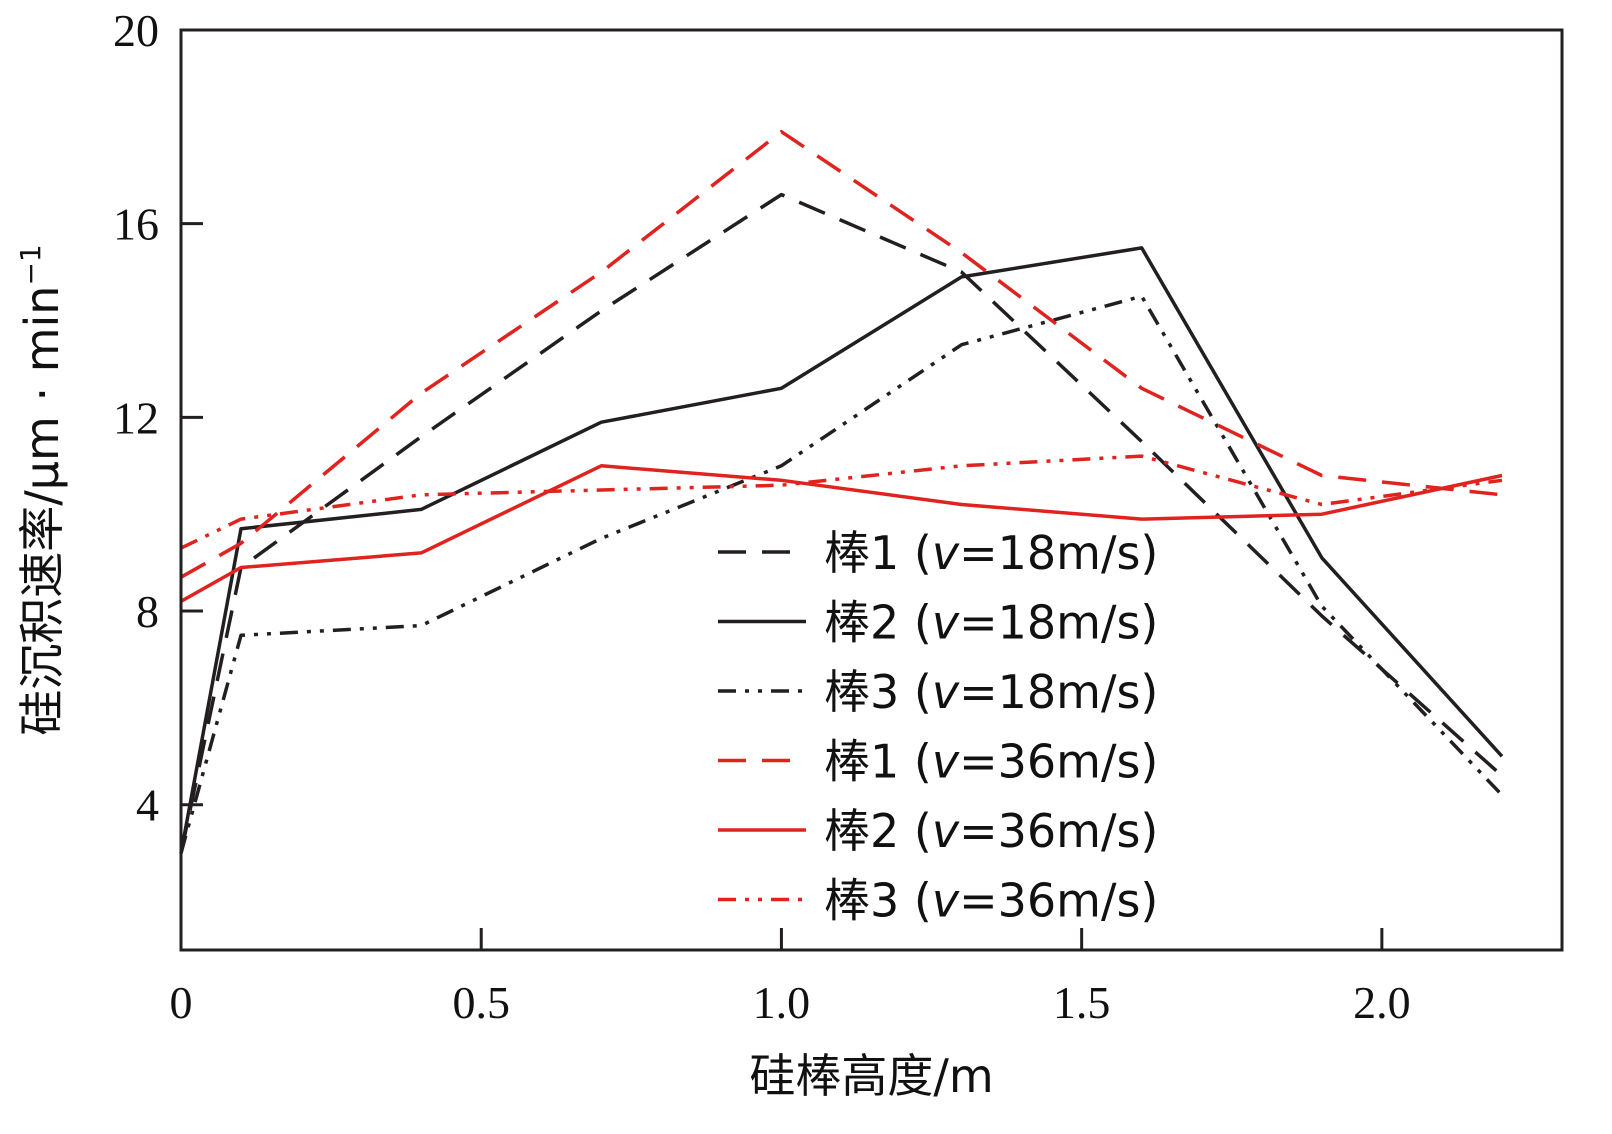 The height and width of the screenshot is (1134, 1612). I want to click on x-tick-label: 0.5, so click(481, 1002).